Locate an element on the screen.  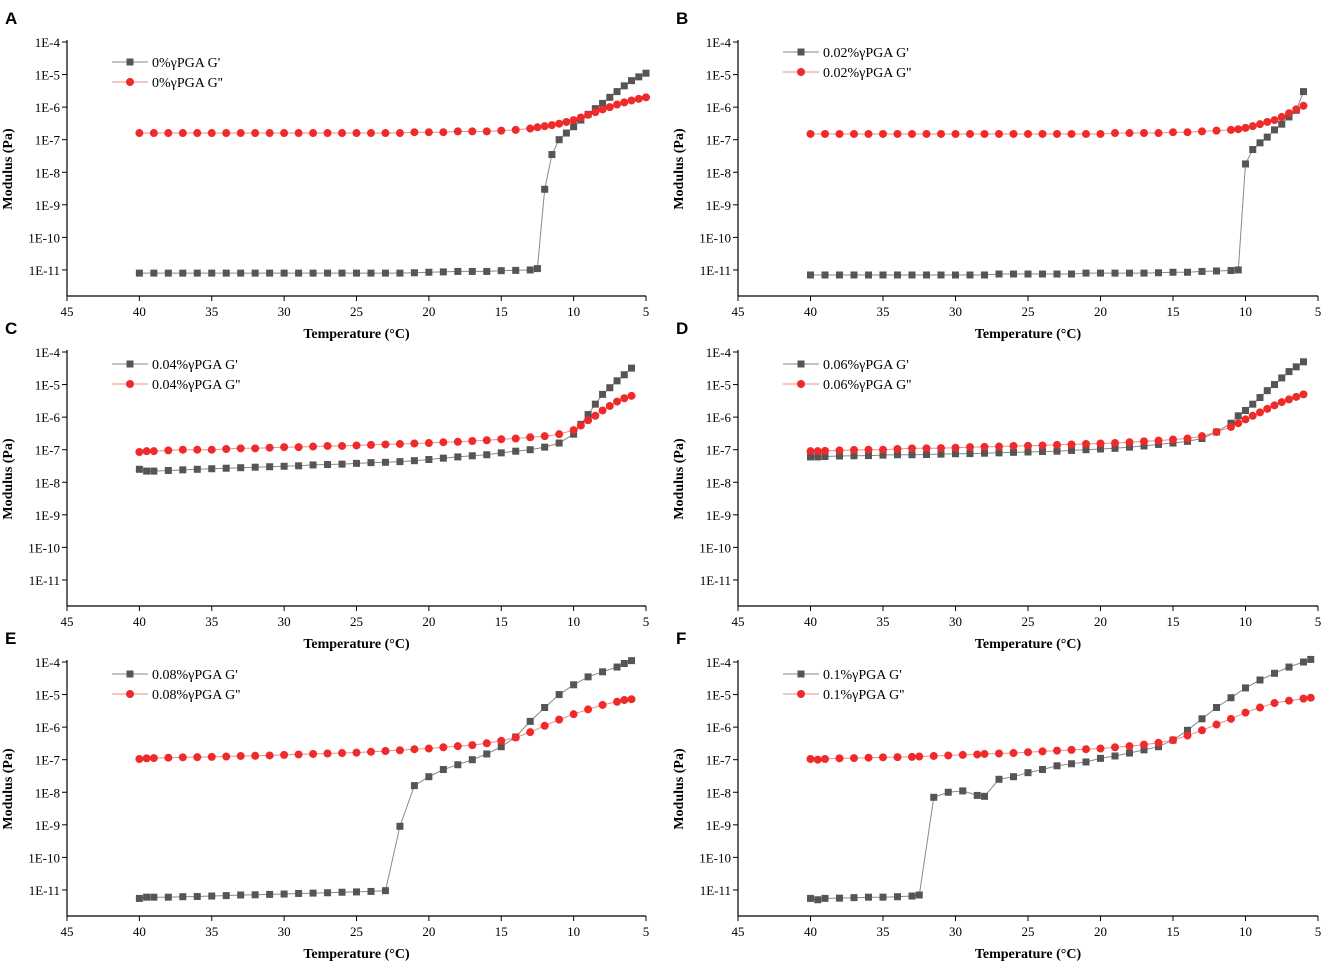
y-tick-label: 1E-5 is located at coordinates (718, 695).